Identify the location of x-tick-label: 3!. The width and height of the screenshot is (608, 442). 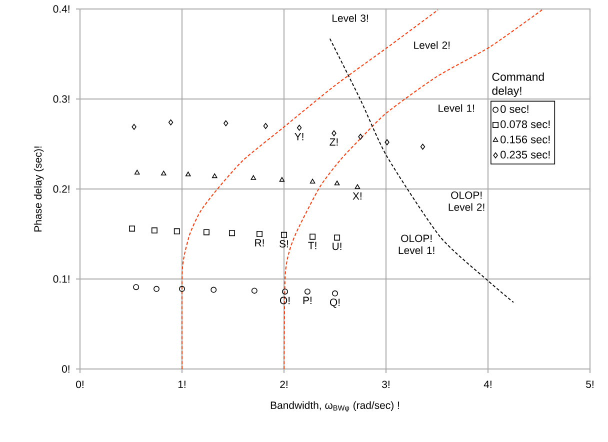
(386, 384).